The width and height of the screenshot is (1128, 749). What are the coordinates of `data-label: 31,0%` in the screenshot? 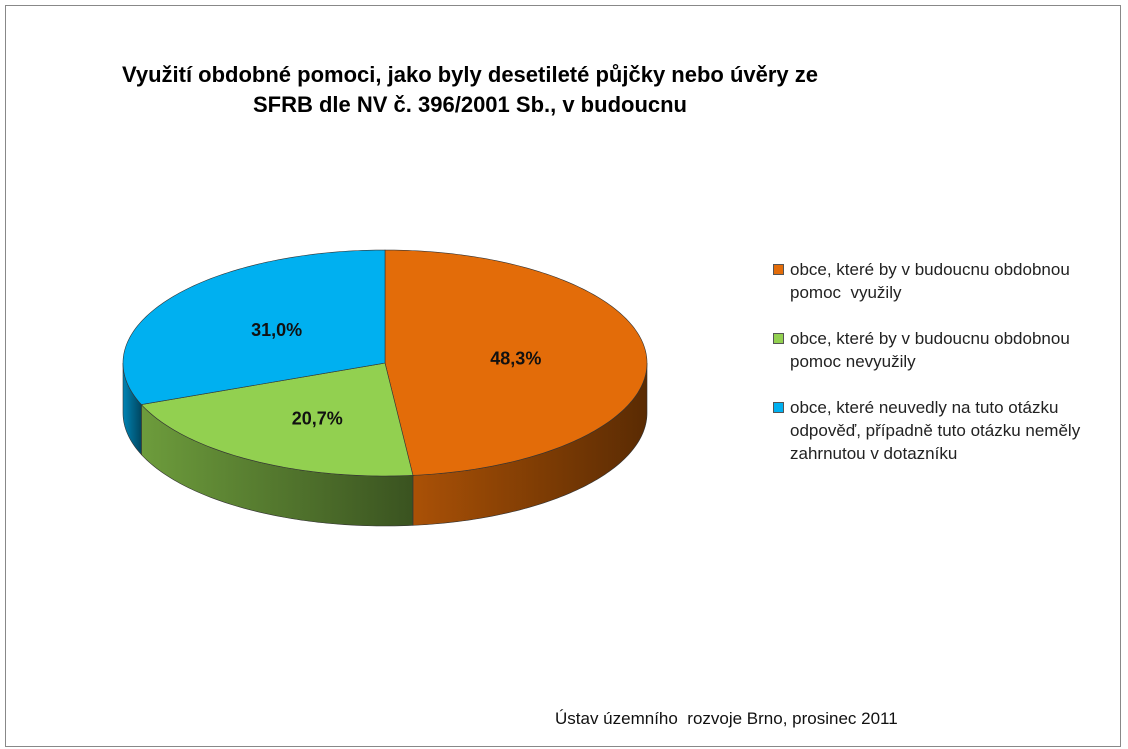 It's located at (276, 330).